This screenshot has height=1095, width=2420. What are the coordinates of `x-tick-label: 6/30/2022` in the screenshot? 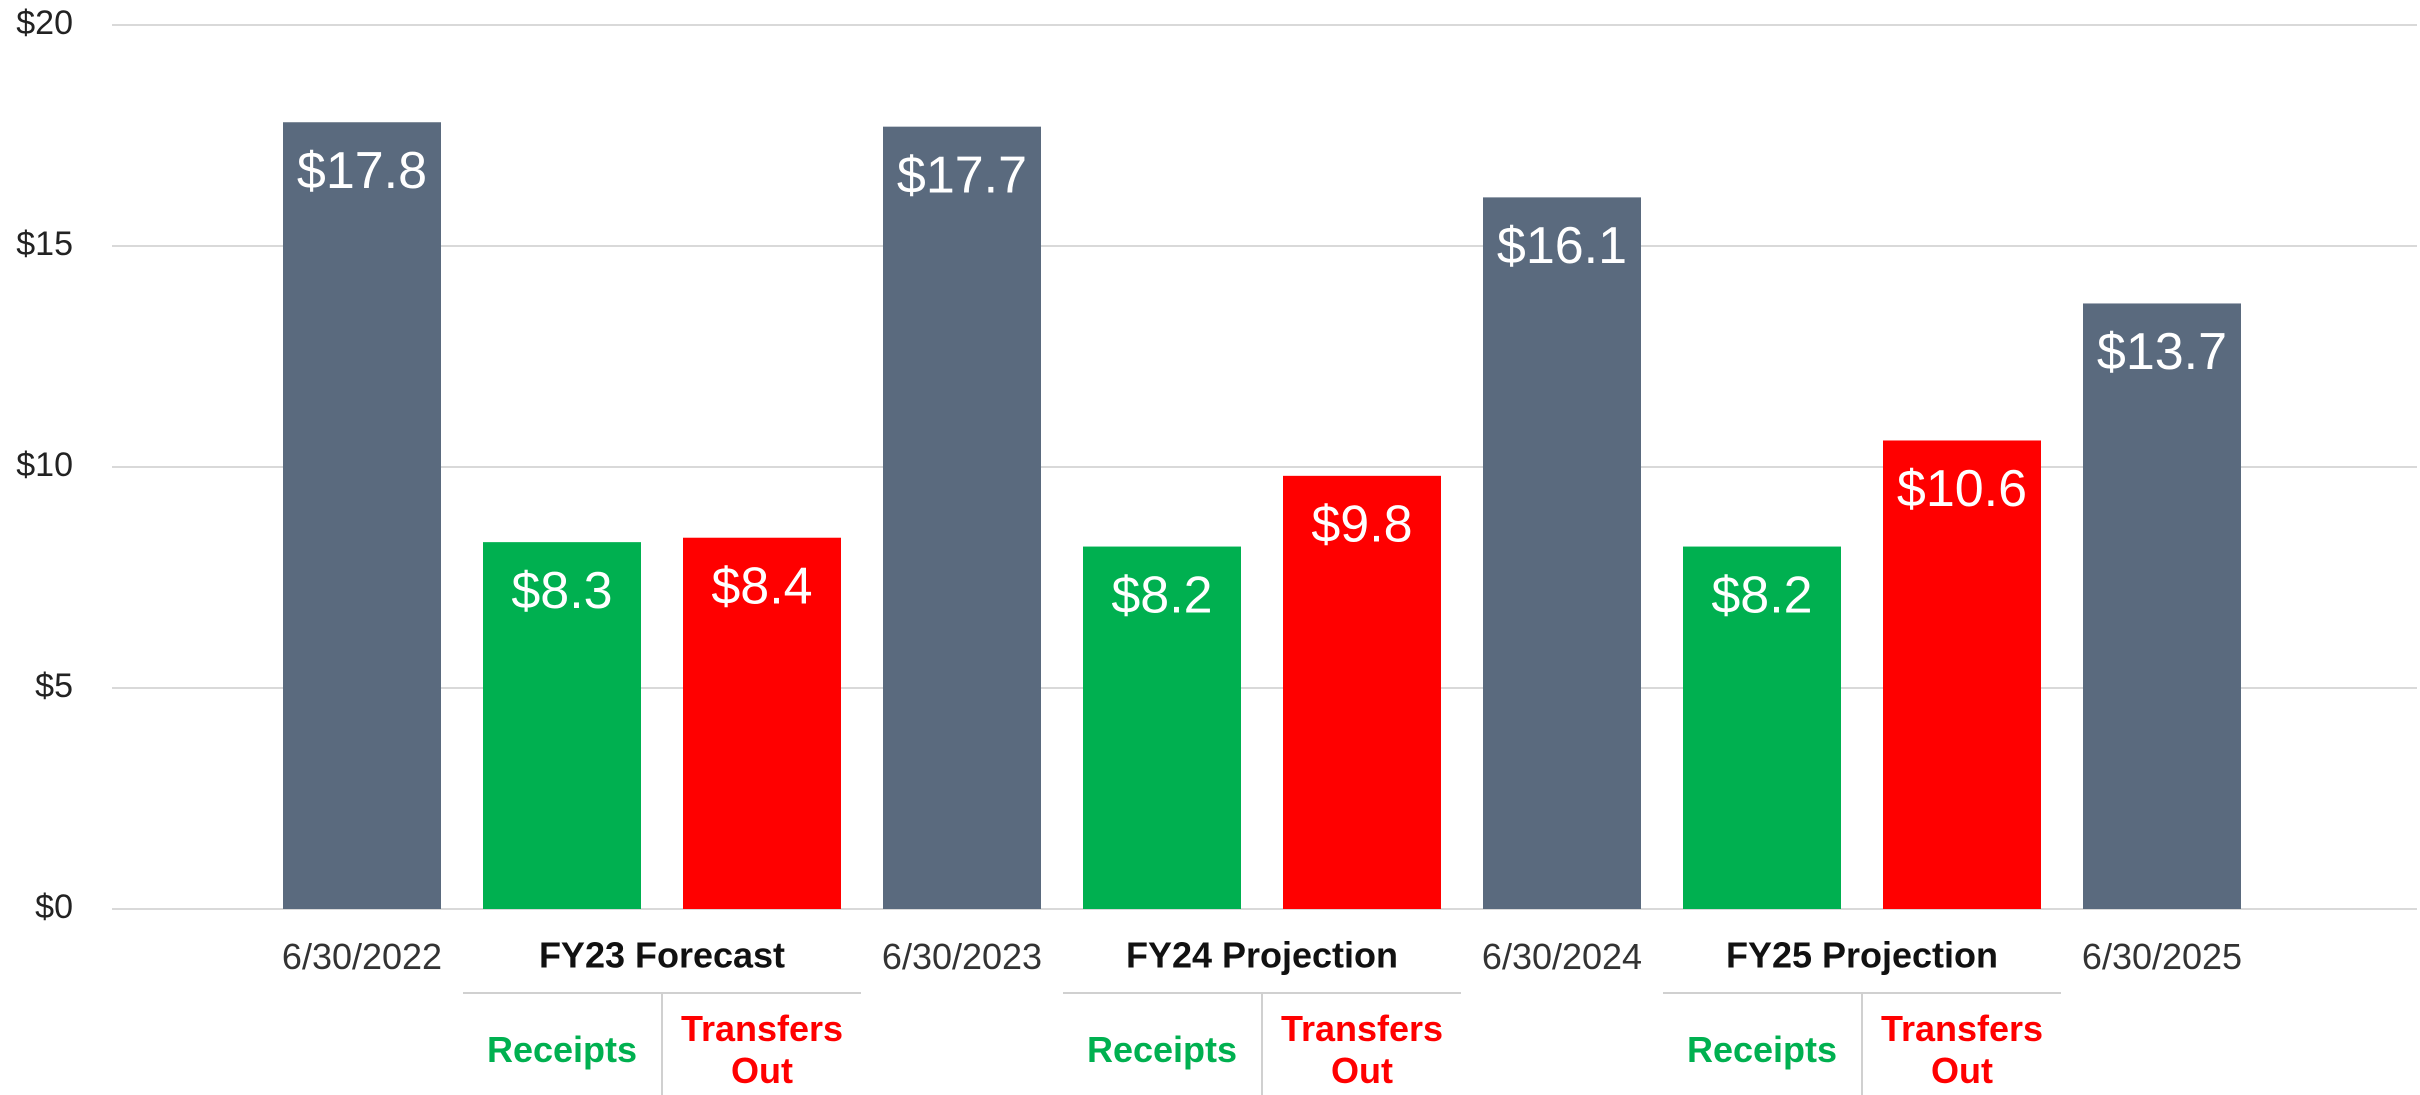 It's located at (362, 956).